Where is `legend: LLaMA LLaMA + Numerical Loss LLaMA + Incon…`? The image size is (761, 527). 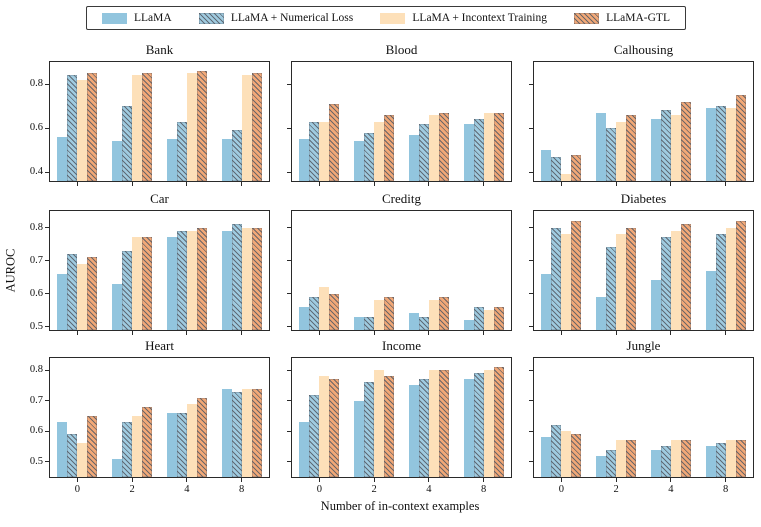
legend: LLaMA LLaMA + Numerical Loss LLaMA + Incon… is located at coordinates (386, 18).